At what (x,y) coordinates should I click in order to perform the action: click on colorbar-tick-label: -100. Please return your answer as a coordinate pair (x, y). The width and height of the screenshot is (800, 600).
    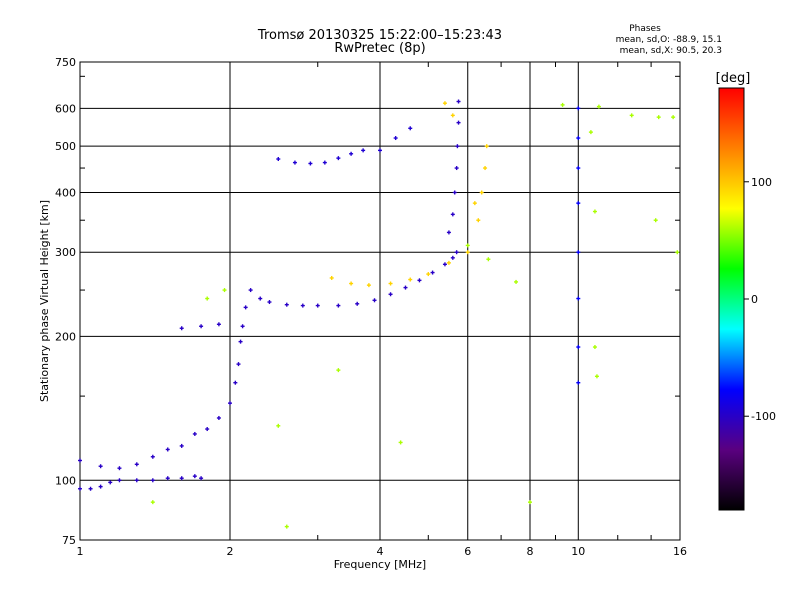
    Looking at the image, I should click on (763, 416).